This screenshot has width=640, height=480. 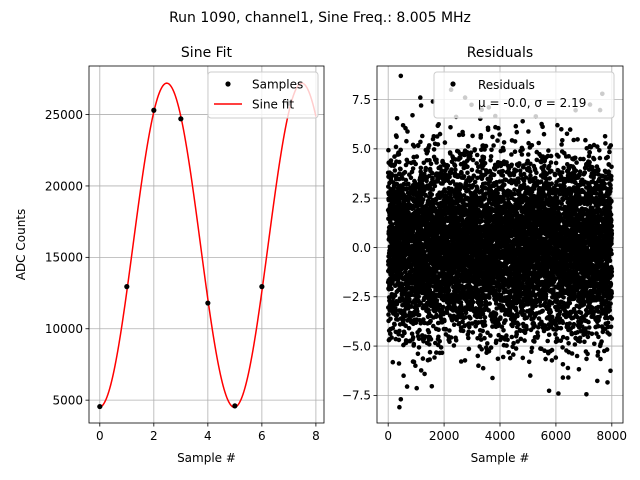 I want to click on residuals-ytick-label: −2.5, so click(x=356, y=297).